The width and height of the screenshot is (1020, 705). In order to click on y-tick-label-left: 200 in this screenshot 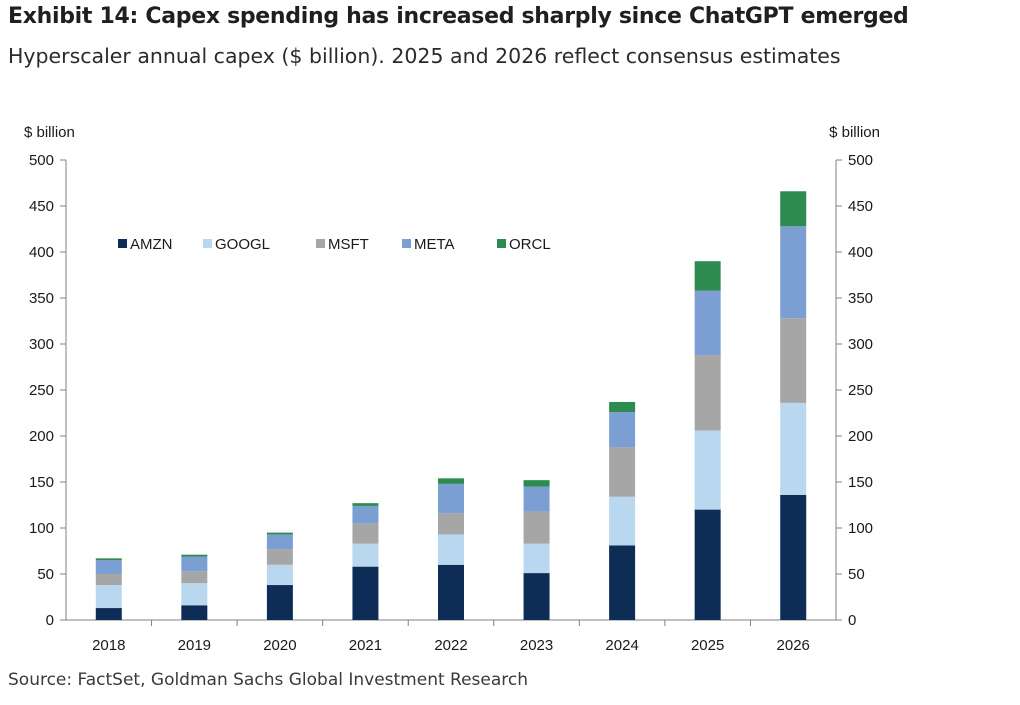, I will do `click(41, 436)`.